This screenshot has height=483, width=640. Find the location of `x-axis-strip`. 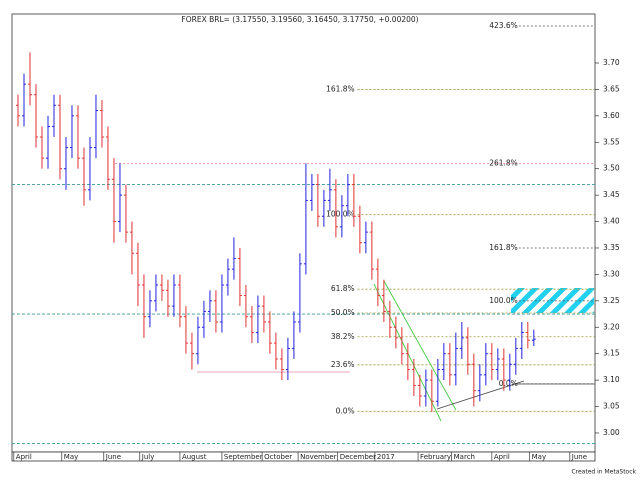

x-axis-strip is located at coordinates (303, 456).